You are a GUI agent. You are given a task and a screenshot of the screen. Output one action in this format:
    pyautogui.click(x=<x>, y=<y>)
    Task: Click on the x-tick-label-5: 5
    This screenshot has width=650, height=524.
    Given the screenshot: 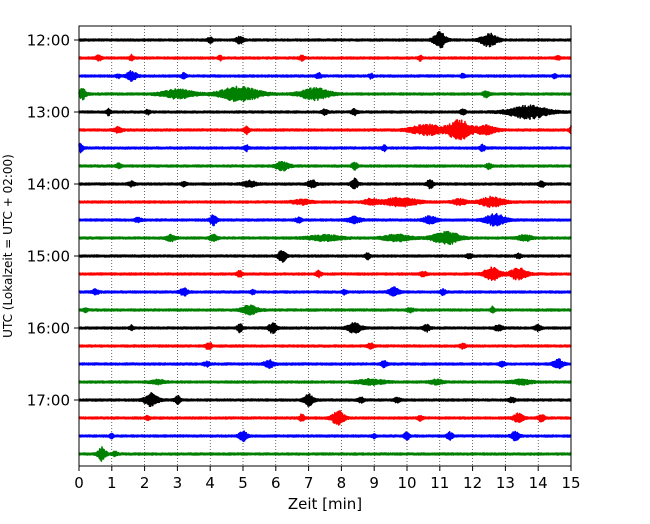 What is the action you would take?
    pyautogui.click(x=243, y=483)
    